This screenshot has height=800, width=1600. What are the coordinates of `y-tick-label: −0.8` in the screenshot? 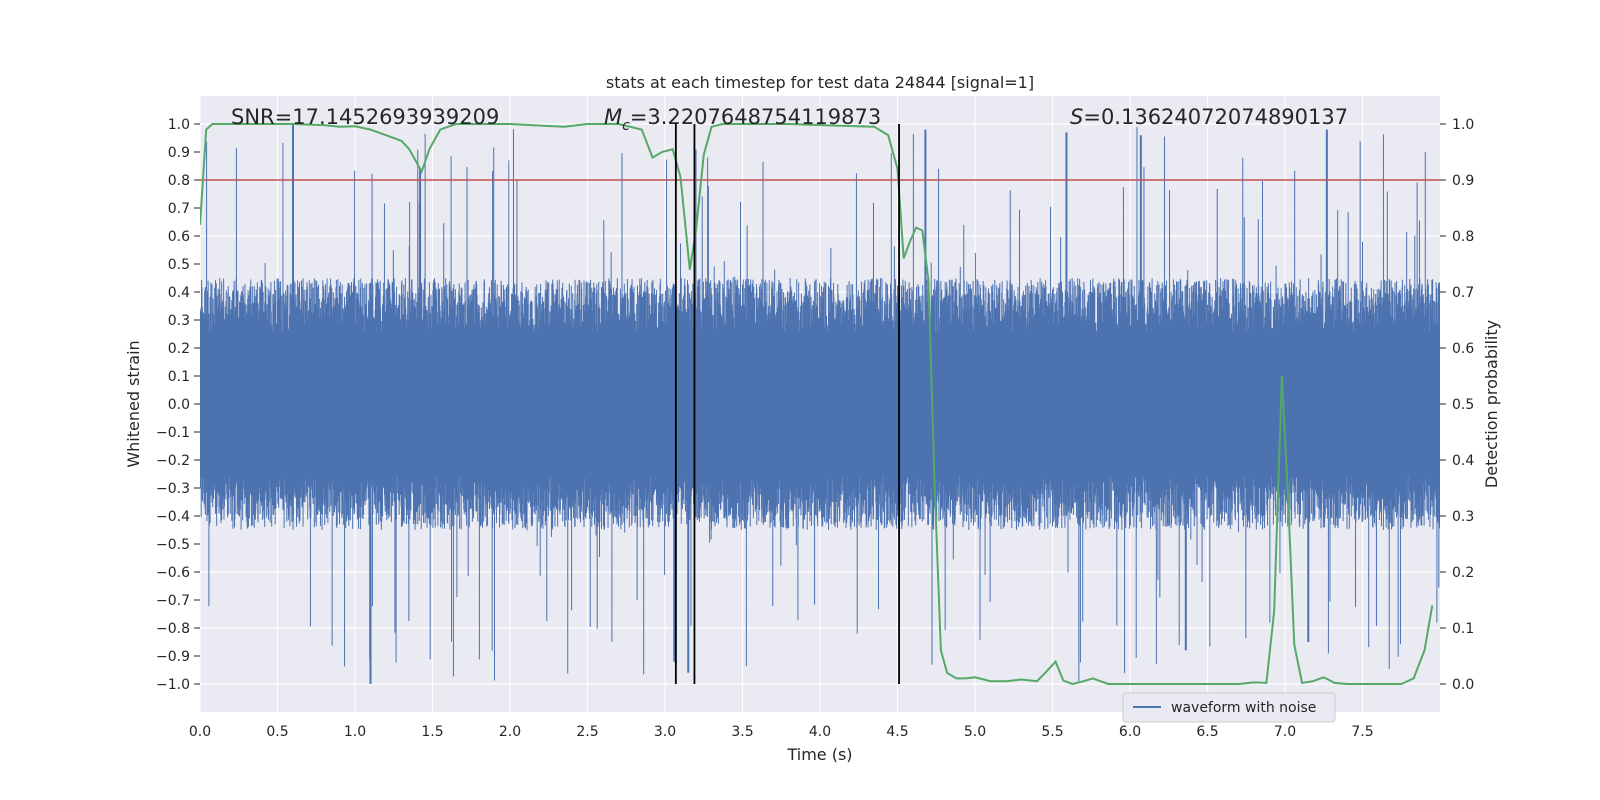 It's located at (173, 629).